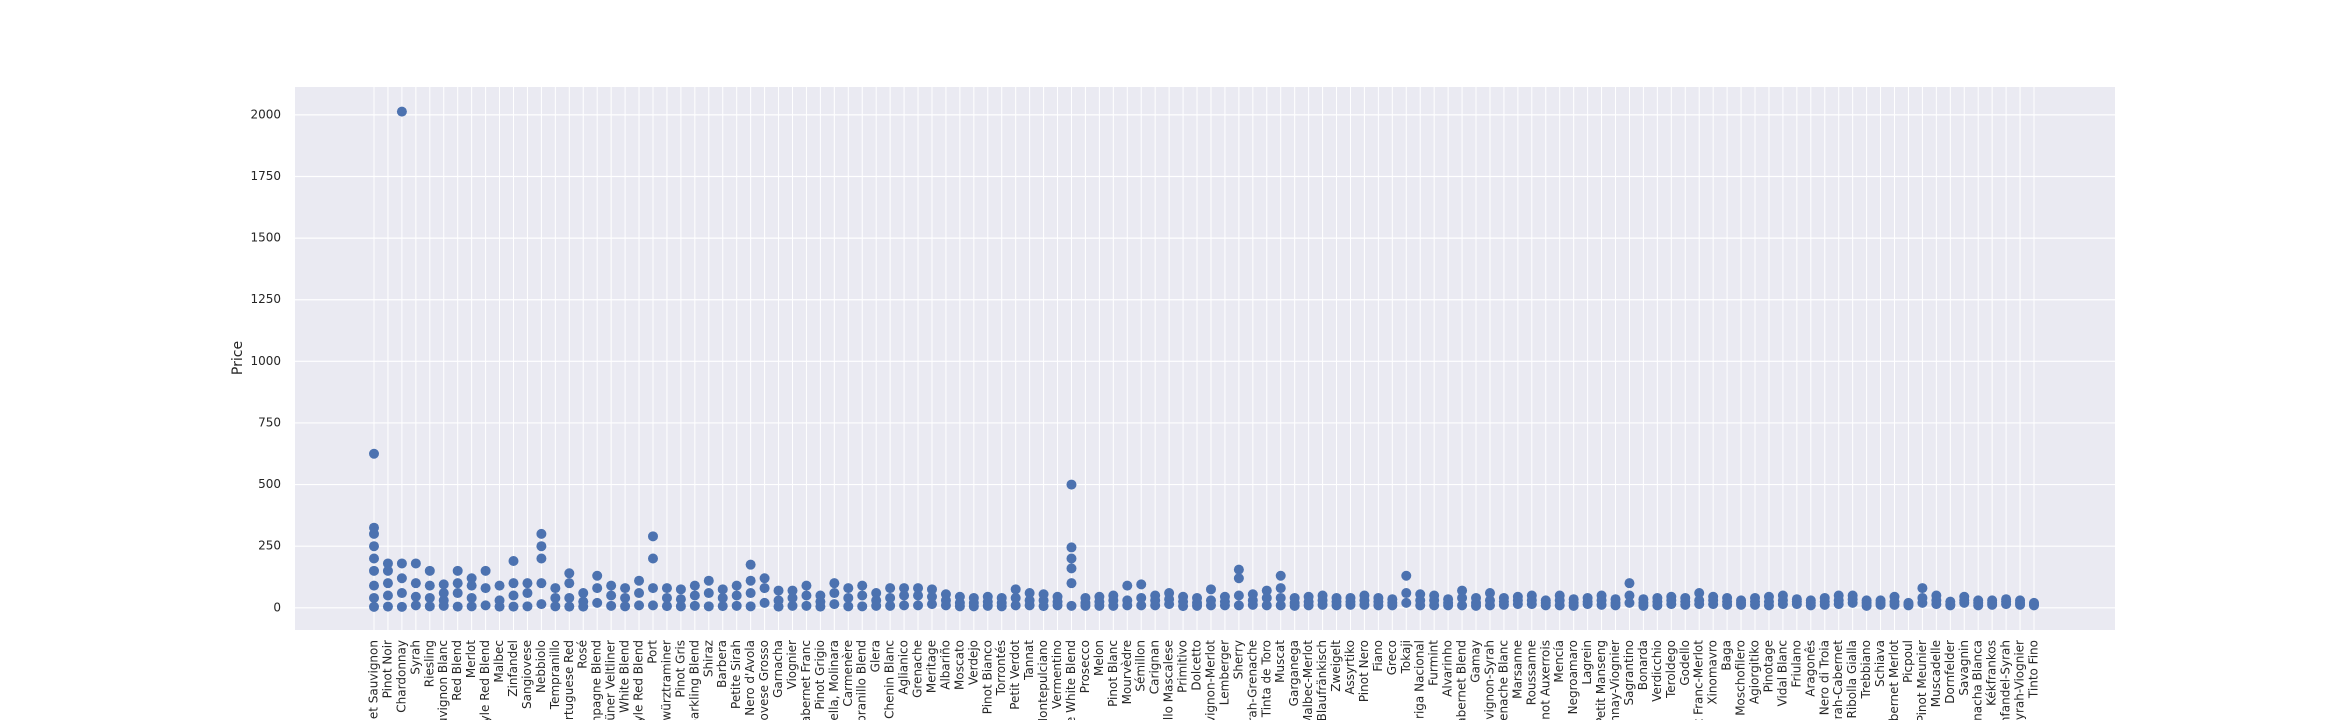  Describe the element at coordinates (1420, 680) in the screenshot. I see `x-tick-label: Touriga Nacional` at that location.